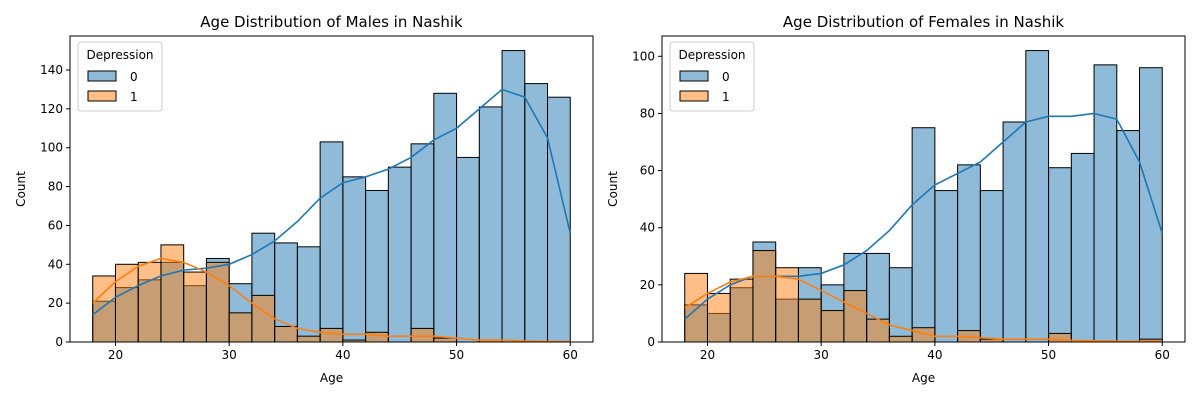 The height and width of the screenshot is (400, 1200). Describe the element at coordinates (923, 22) in the screenshot. I see `chart-title: Age Distribution of Females in Nashik` at that location.